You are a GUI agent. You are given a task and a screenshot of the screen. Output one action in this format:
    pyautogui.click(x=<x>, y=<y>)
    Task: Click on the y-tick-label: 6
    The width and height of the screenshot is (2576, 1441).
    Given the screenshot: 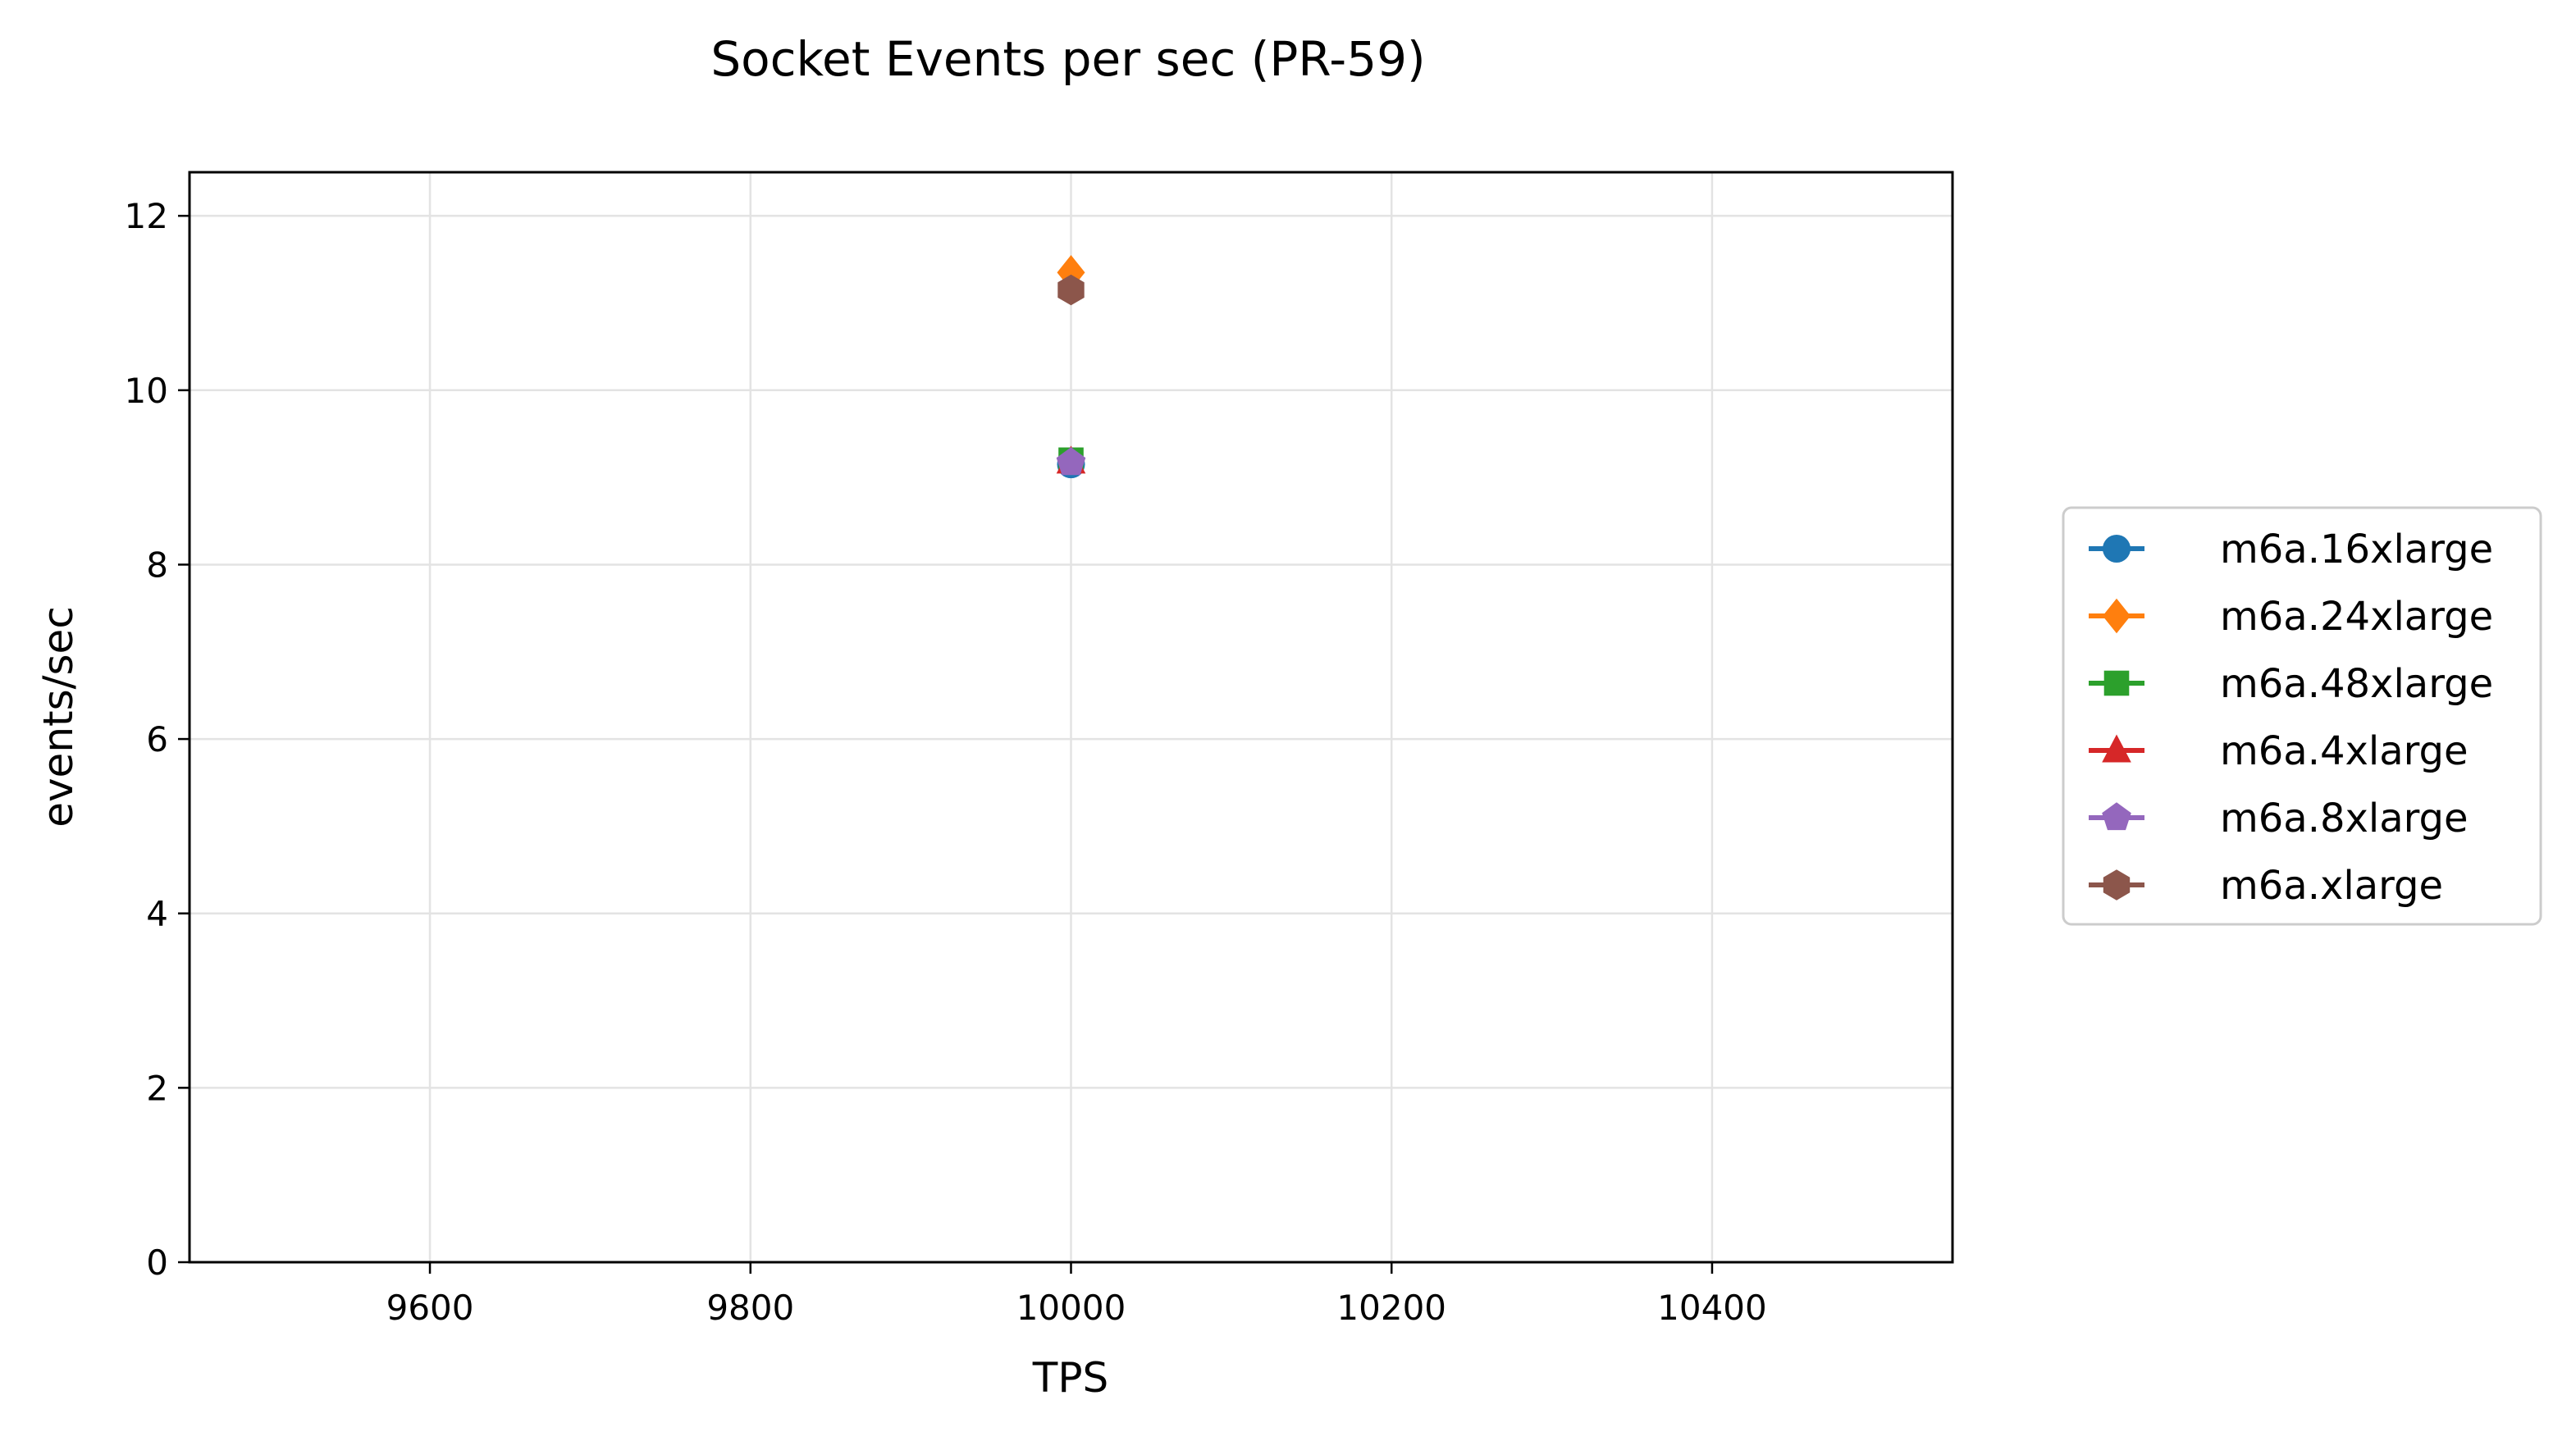 What is the action you would take?
    pyautogui.click(x=157, y=739)
    